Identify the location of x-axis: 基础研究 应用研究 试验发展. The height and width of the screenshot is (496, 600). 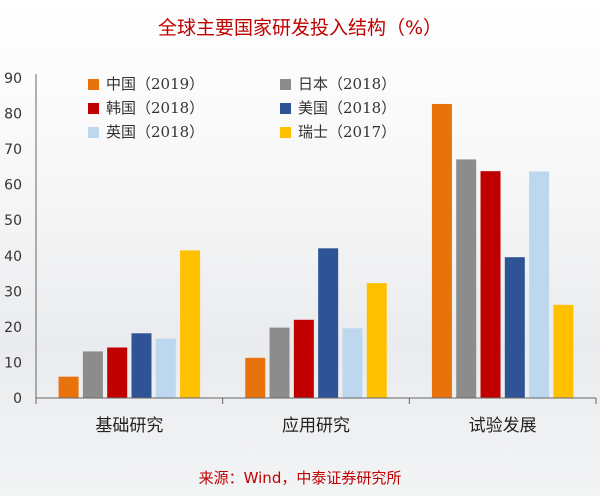
(316, 416).